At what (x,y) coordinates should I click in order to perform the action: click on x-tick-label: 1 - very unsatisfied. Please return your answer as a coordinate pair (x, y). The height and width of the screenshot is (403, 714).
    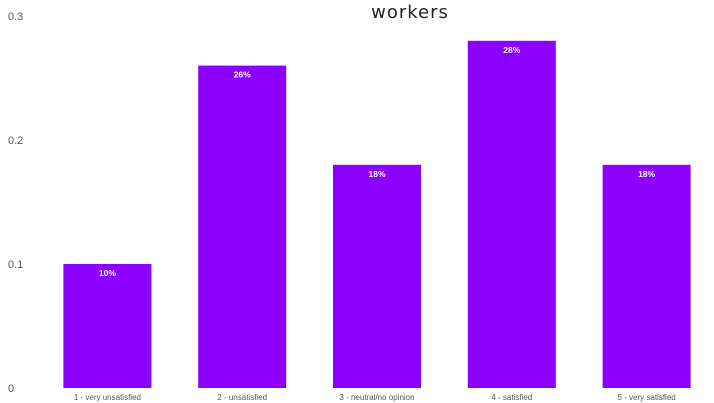
    Looking at the image, I should click on (107, 397).